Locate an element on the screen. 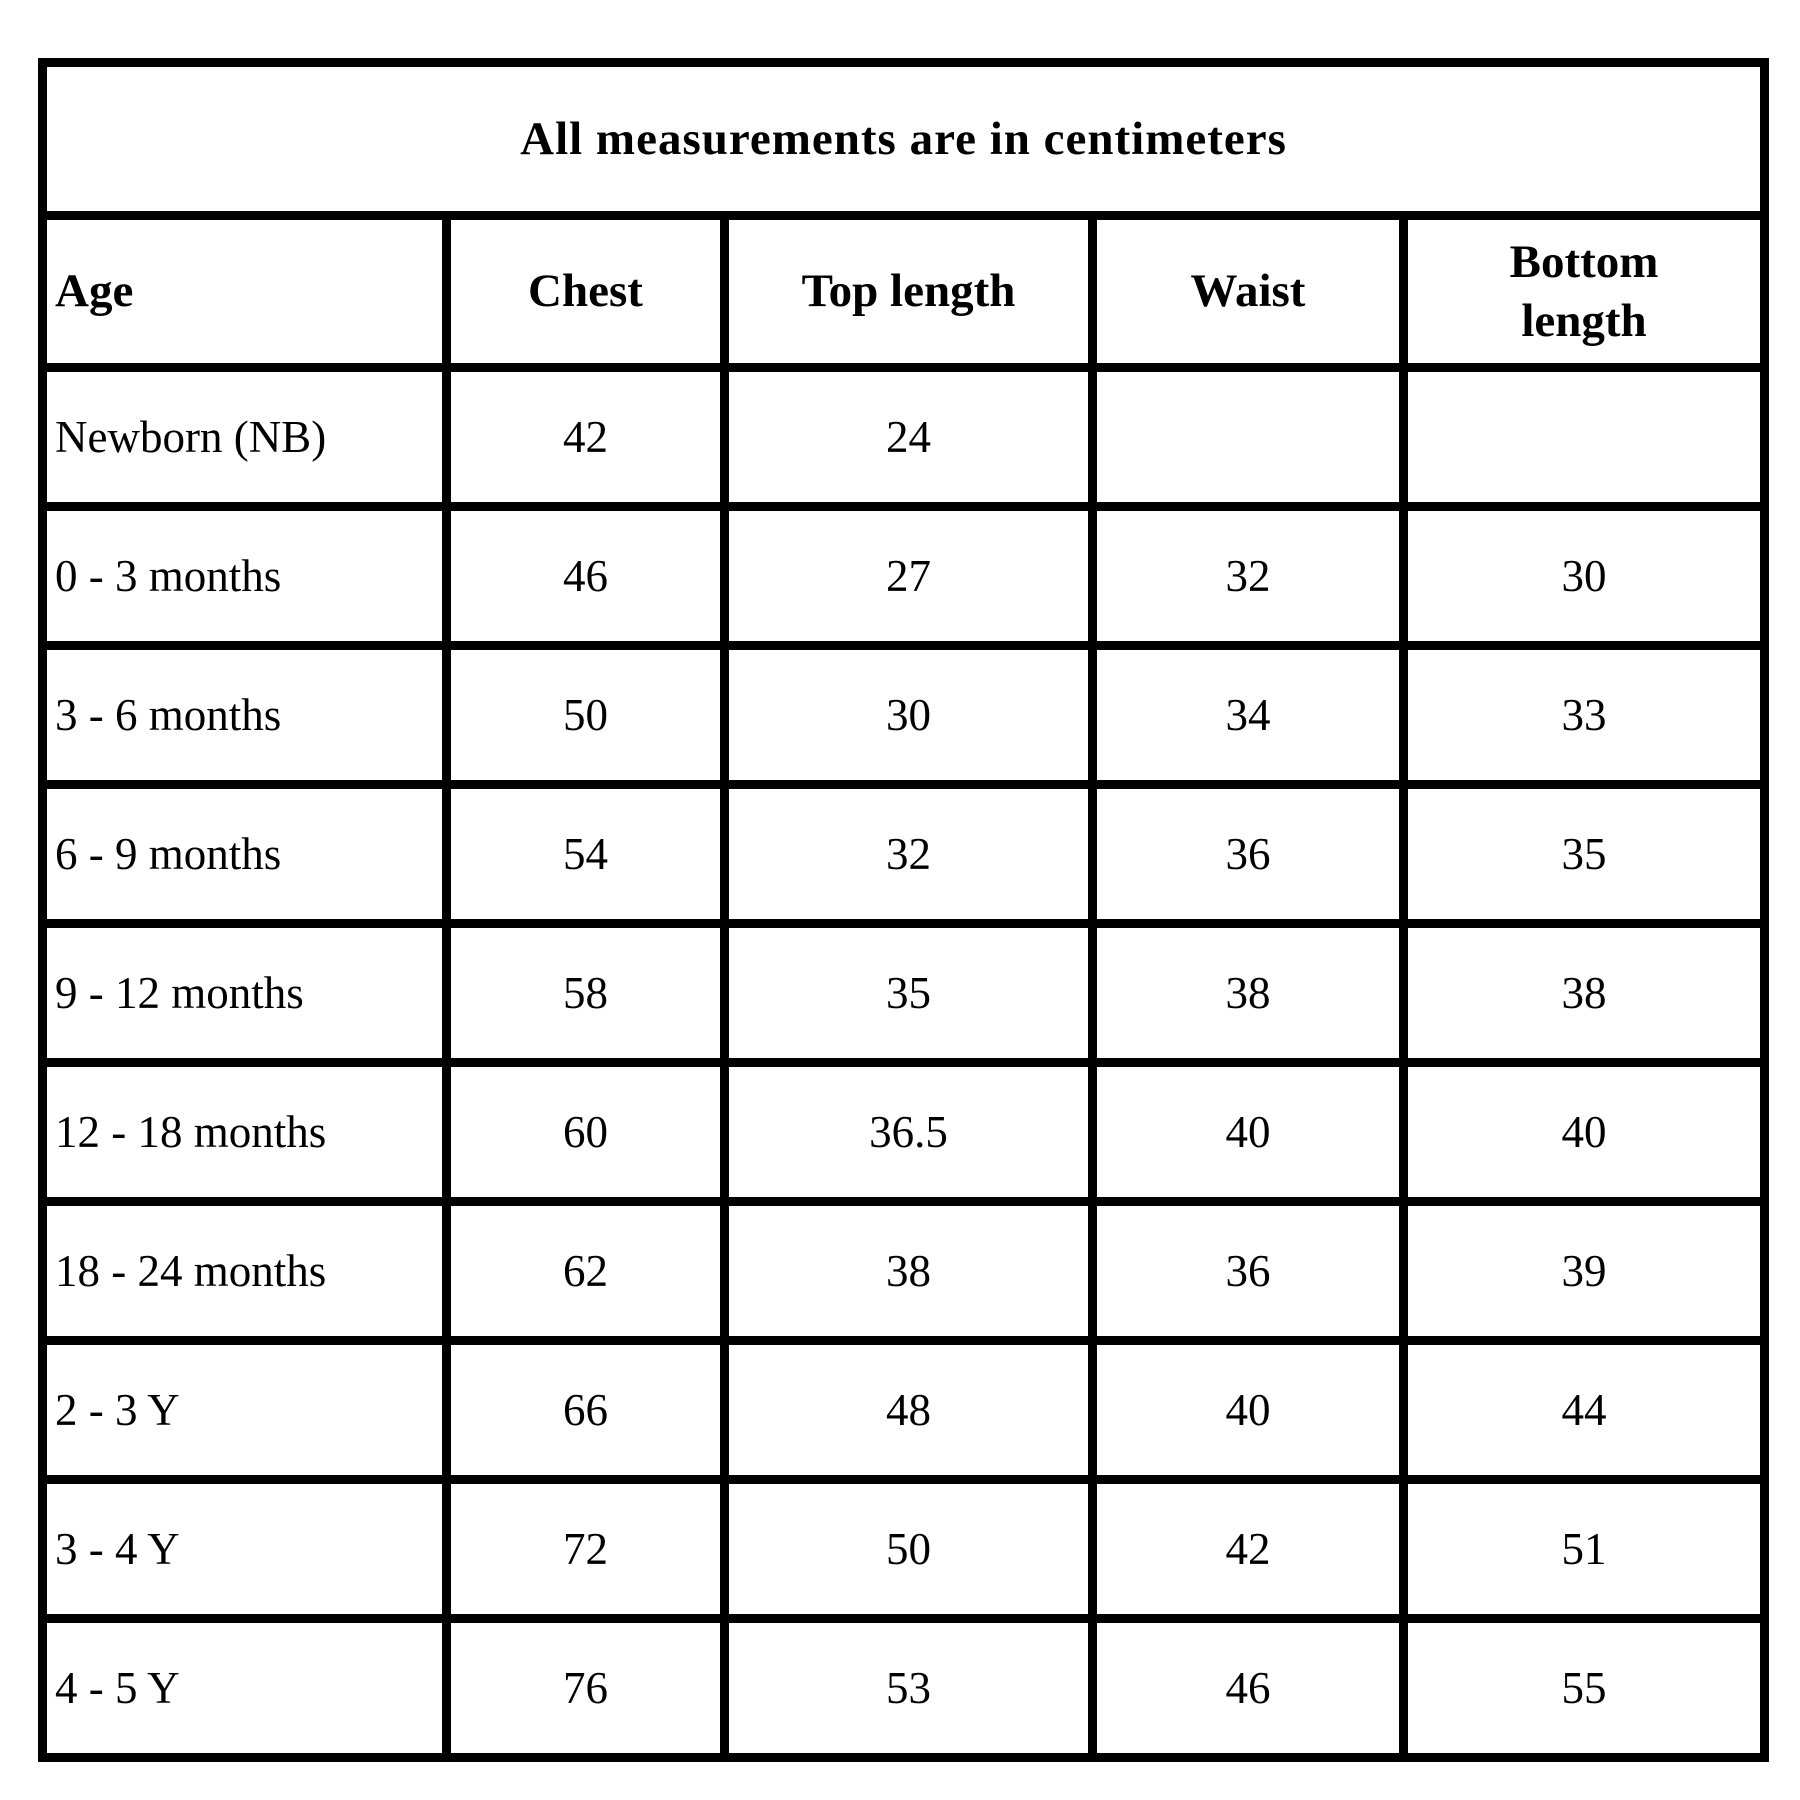 The height and width of the screenshot is (1800, 1800). table-row: 0 - 3 months 46 27 32 30 is located at coordinates (904, 576).